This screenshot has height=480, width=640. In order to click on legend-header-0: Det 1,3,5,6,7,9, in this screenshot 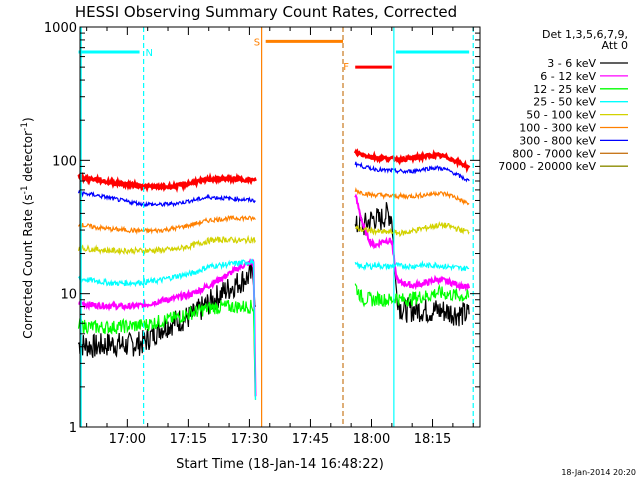, I will do `click(585, 34)`.